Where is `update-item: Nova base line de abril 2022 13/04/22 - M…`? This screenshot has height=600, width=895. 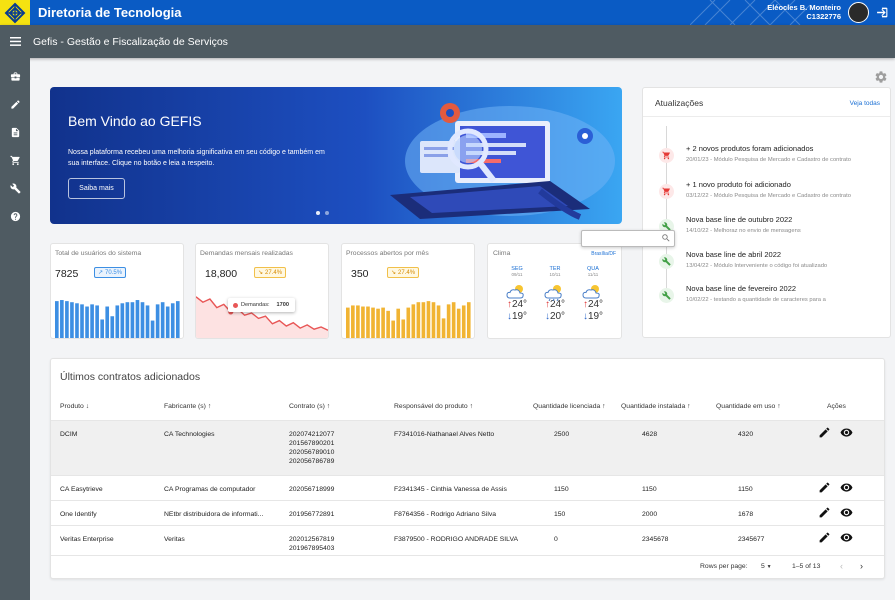 update-item: Nova base line de abril 2022 13/04/22 - M… is located at coordinates (774, 267).